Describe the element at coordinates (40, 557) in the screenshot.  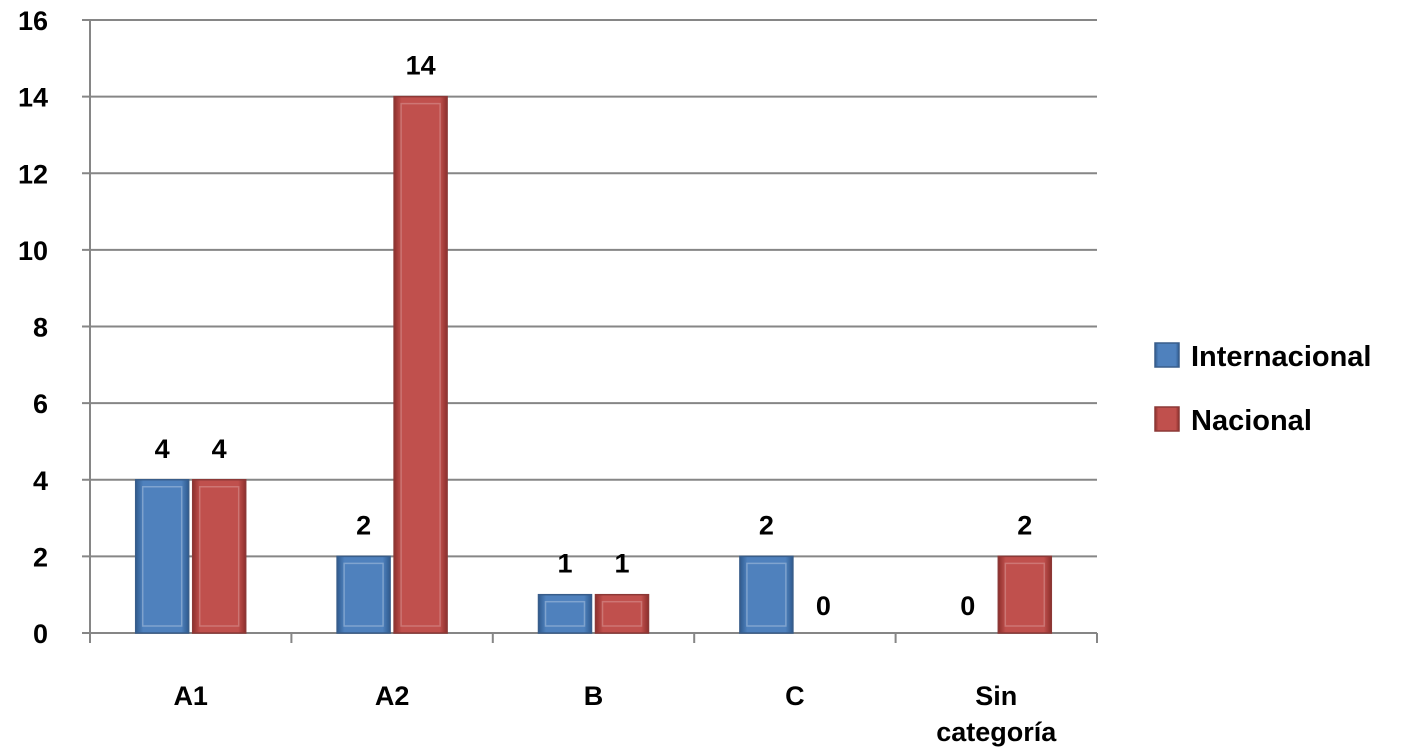
I see `y-tick-label: 2` at that location.